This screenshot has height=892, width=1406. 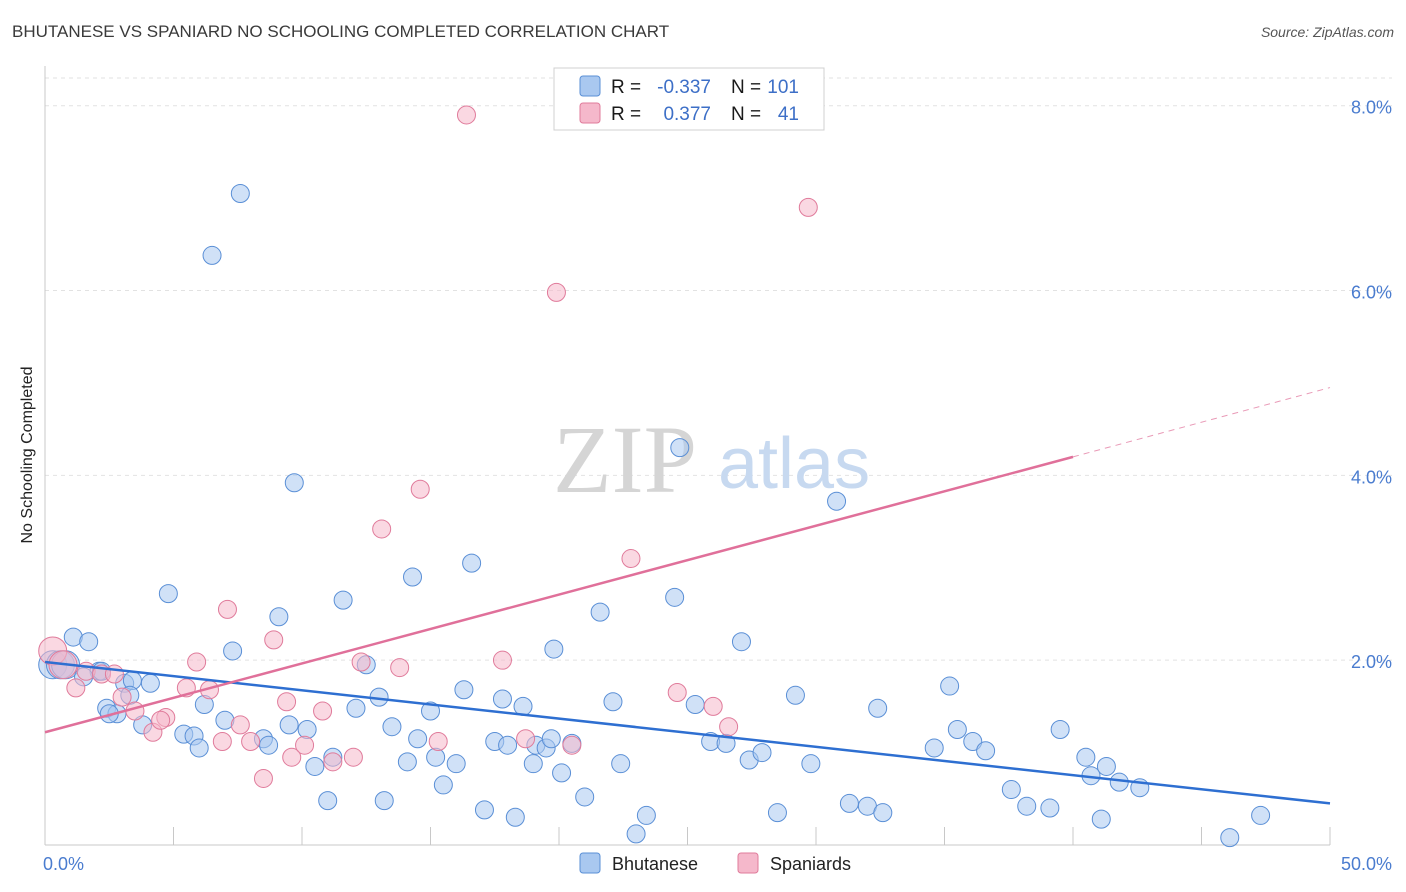 What do you see at coordinates (687, 114) in the screenshot?
I see `legend-r-value: 0.377` at bounding box center [687, 114].